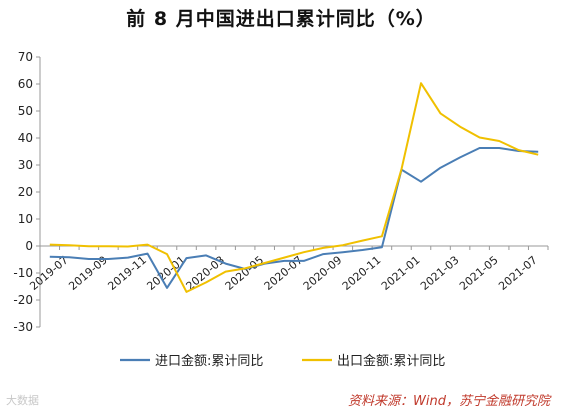 This screenshot has width=562, height=411. Describe the element at coordinates (245, 273) in the screenshot. I see `x-tick-label: 2020-05` at that location.